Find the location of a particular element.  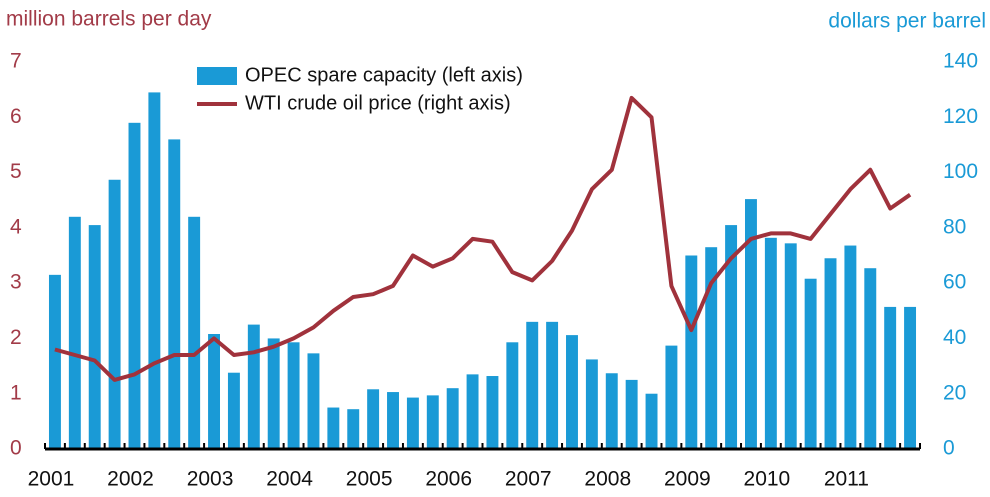

x-tick-label: 2006 is located at coordinates (448, 479).